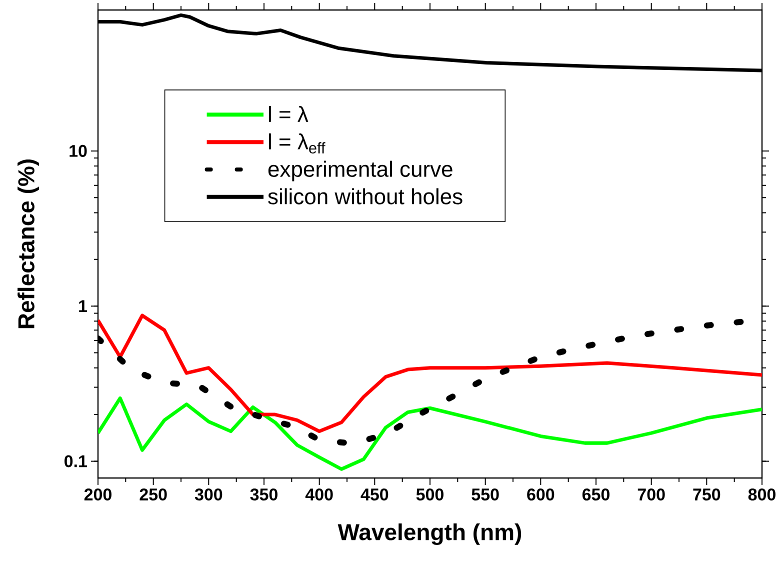  Describe the element at coordinates (76, 461) in the screenshot. I see `y-tick-label: 0.1` at that location.